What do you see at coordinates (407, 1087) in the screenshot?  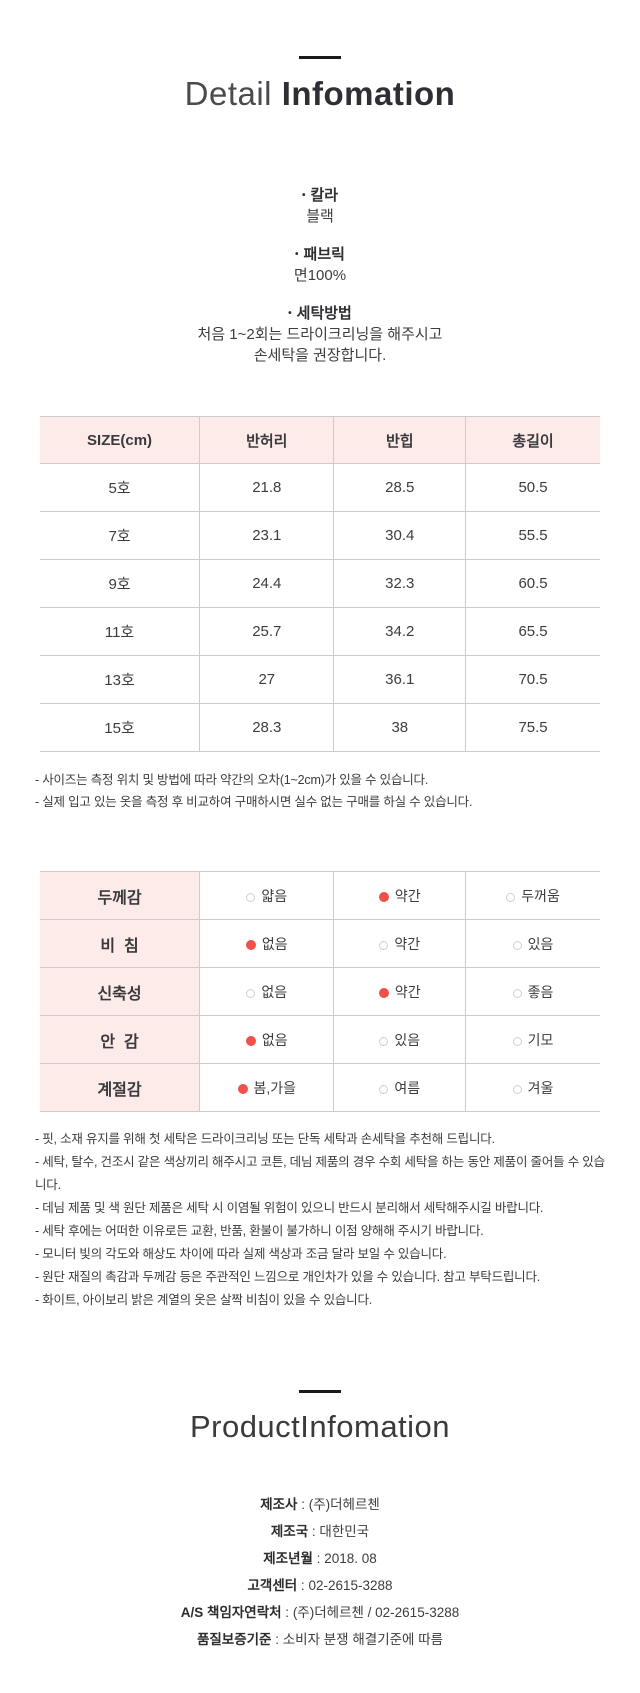 I see `attribute-option-label: 여름` at bounding box center [407, 1087].